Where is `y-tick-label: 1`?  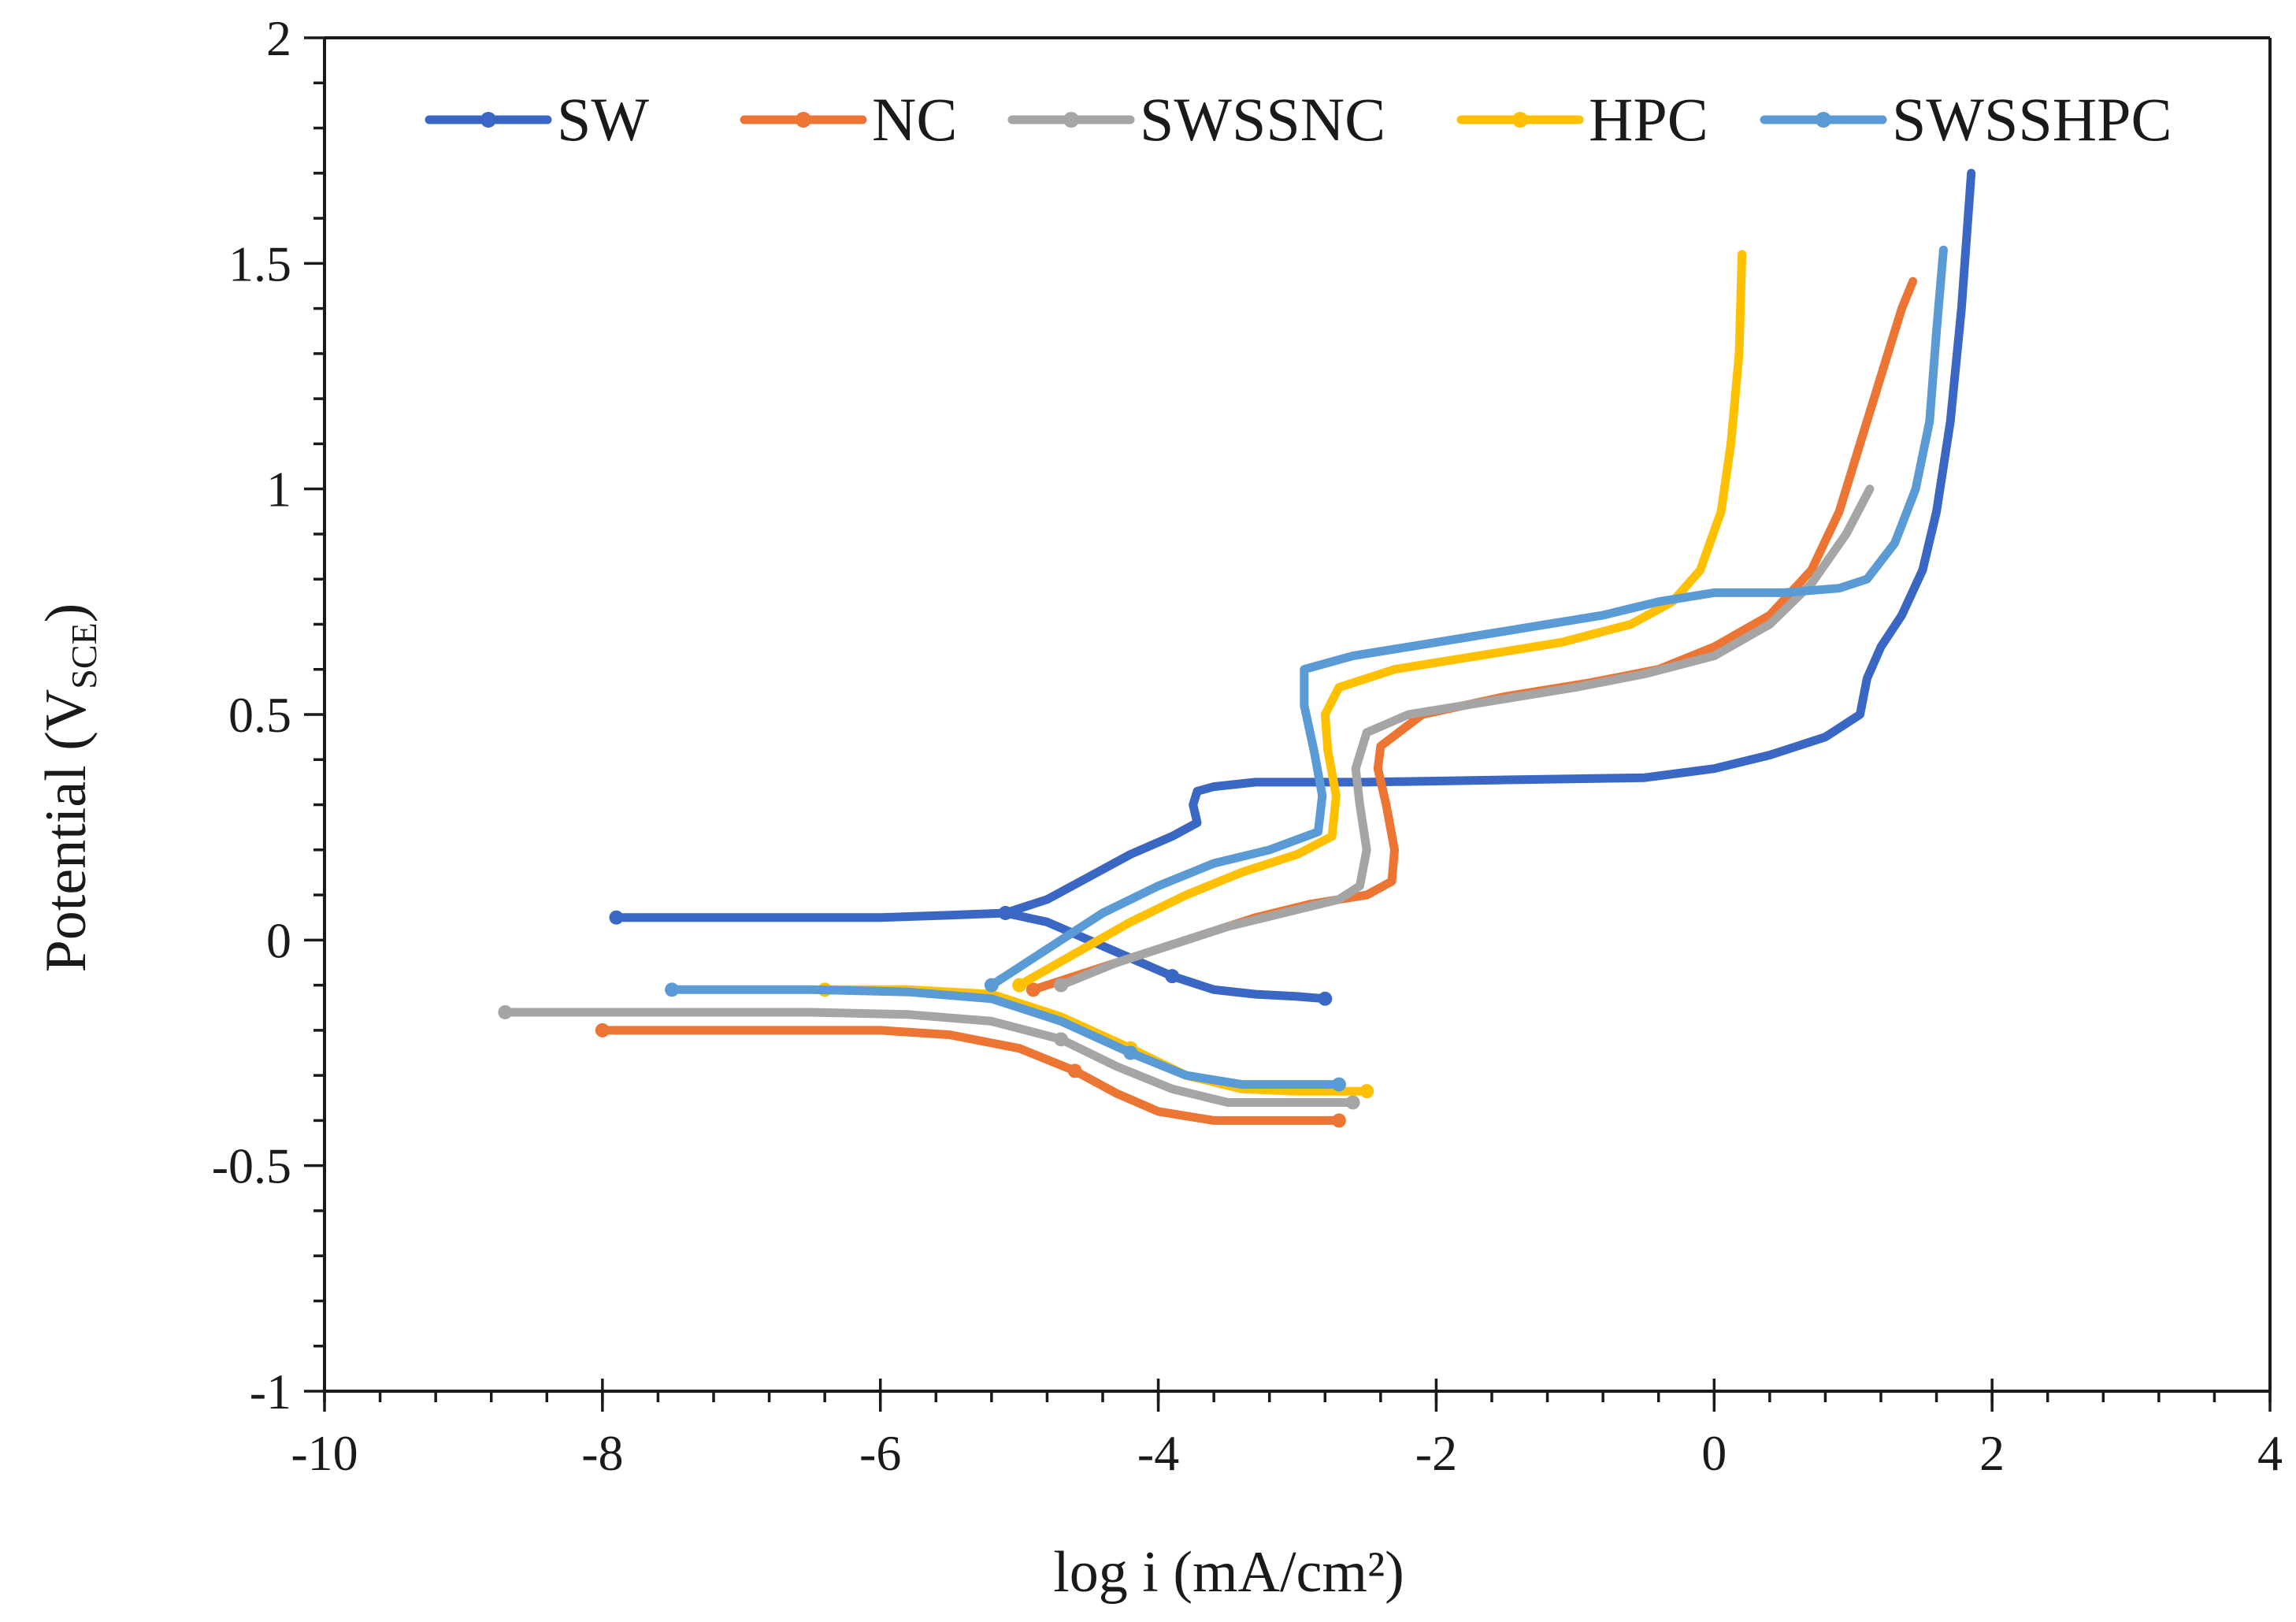
y-tick-label: 1 is located at coordinates (278, 490).